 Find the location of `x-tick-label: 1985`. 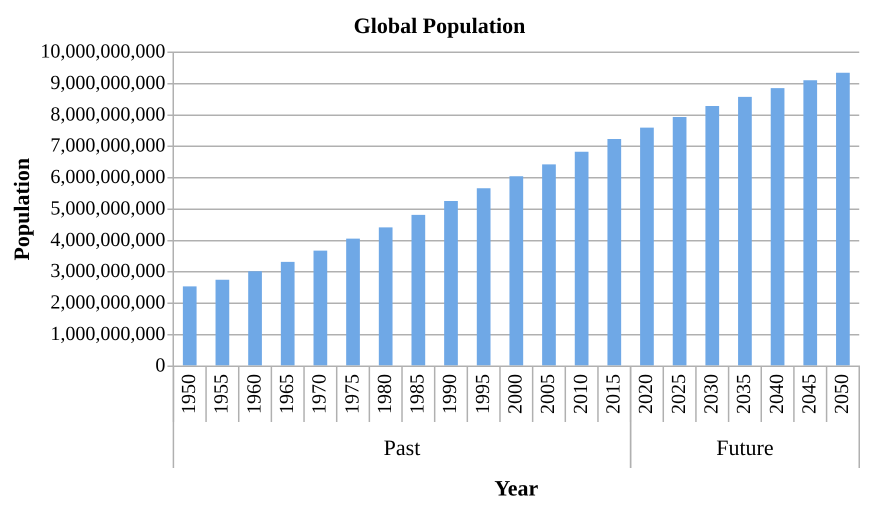

x-tick-label: 1985 is located at coordinates (417, 394).